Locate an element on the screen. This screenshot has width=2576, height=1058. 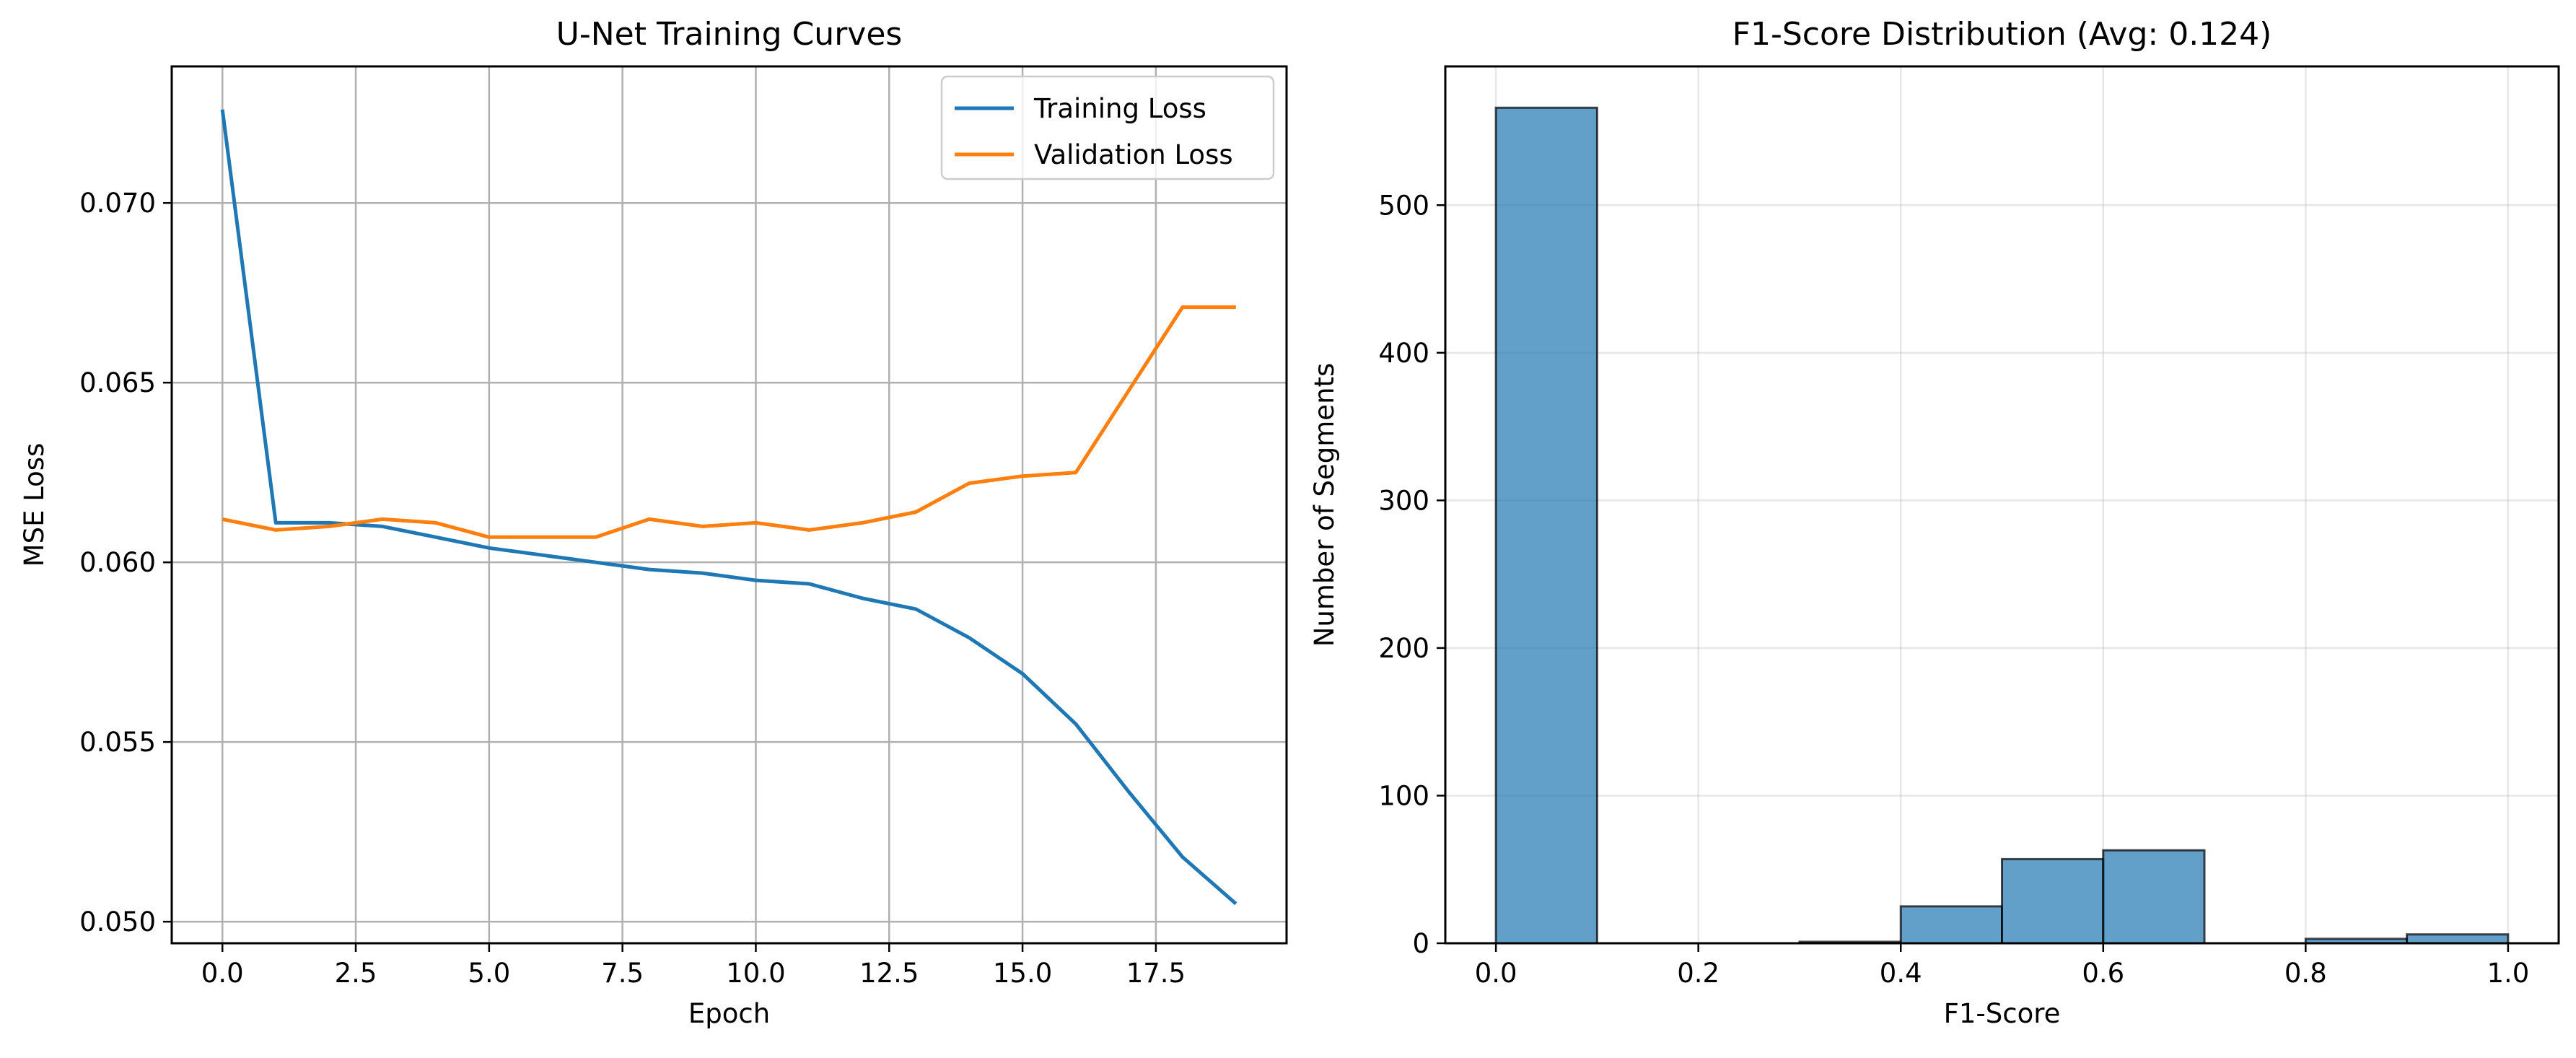
training-curves-y-tick-label: 0.050 is located at coordinates (118, 921).